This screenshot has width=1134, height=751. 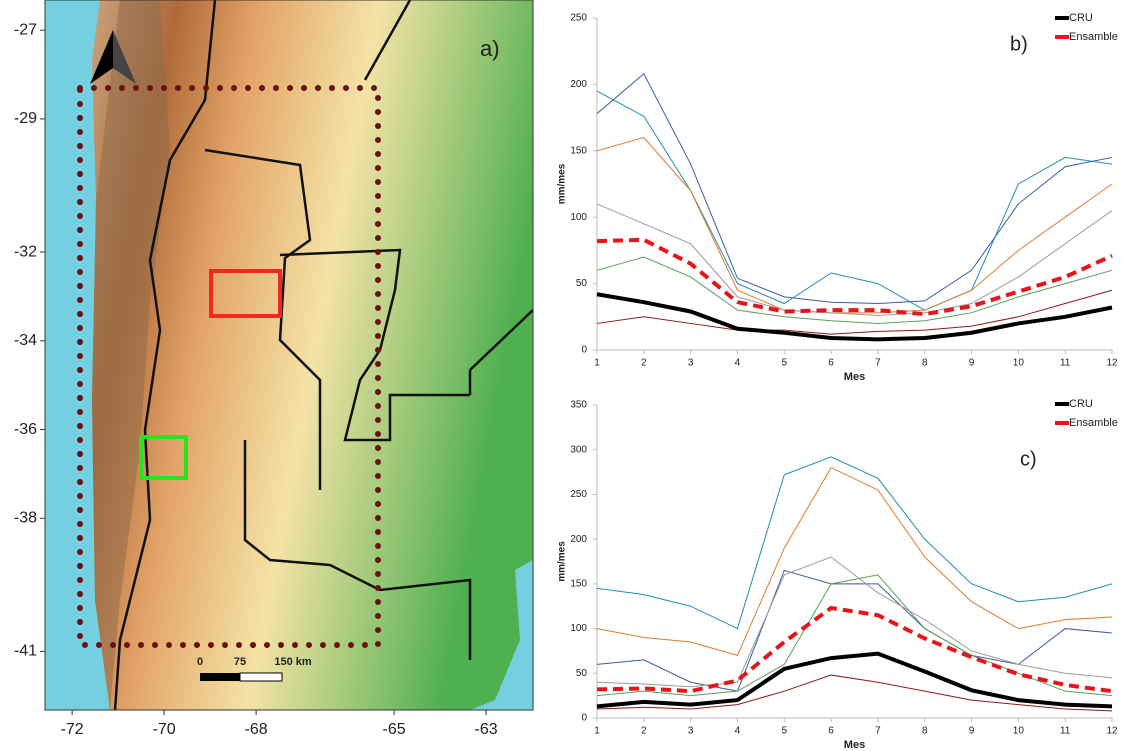 I want to click on study-box-green, so click(x=163, y=457).